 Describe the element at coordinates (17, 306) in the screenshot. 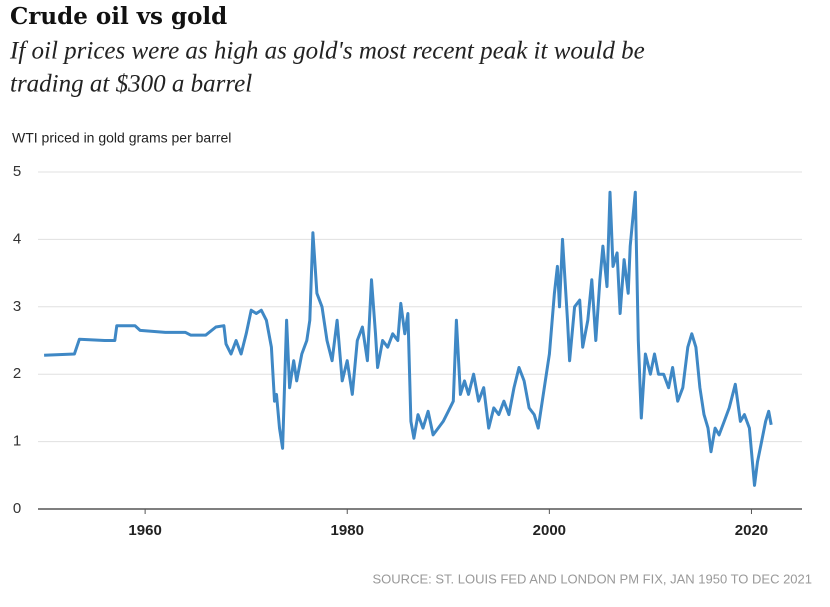

I see `y-tick-label: 3` at that location.